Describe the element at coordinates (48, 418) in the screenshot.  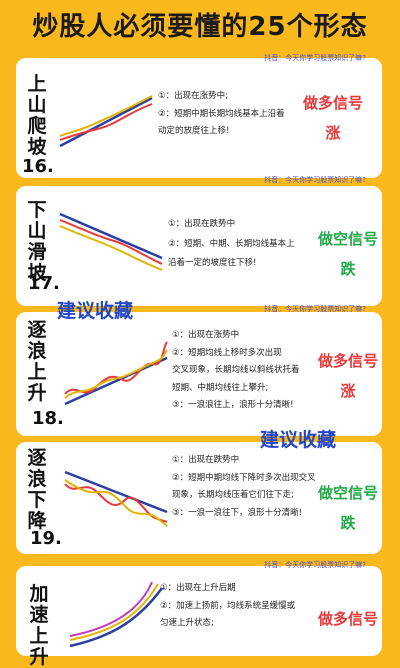
I see `pattern-number: 18.` at that location.